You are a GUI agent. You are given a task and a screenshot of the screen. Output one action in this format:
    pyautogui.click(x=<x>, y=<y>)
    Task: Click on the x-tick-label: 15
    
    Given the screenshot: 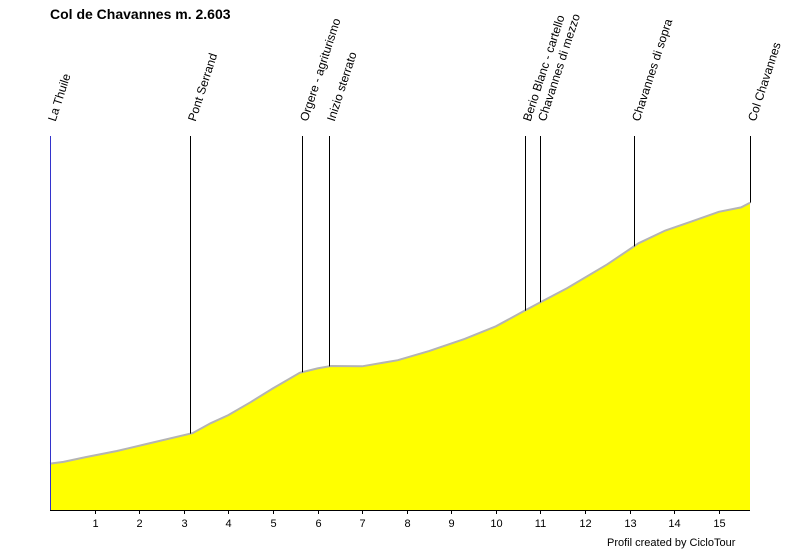 What is the action you would take?
    pyautogui.click(x=719, y=524)
    